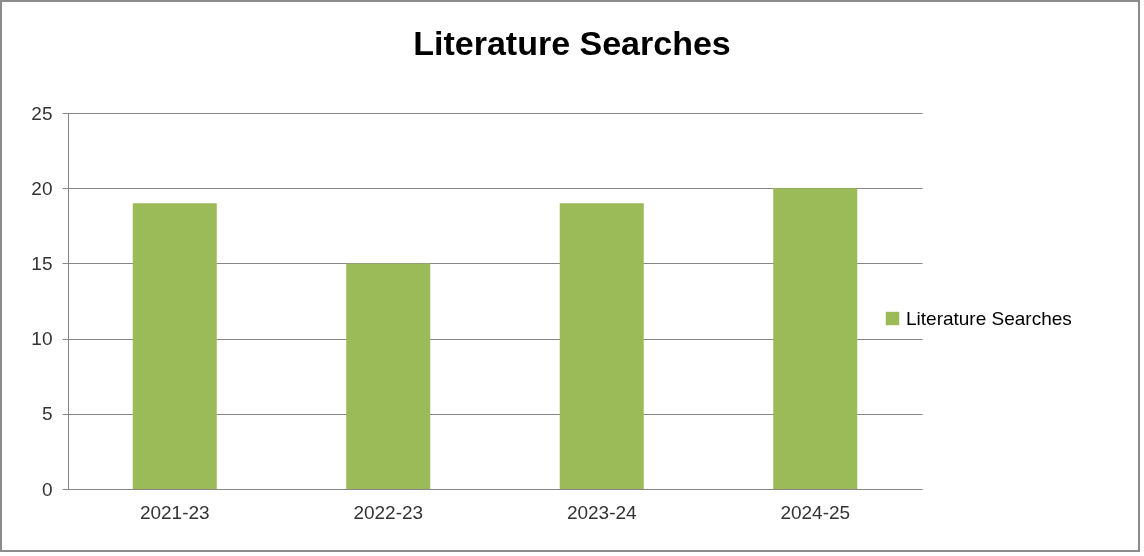 This screenshot has width=1144, height=556. What do you see at coordinates (47, 489) in the screenshot?
I see `y-tick-label: 0` at bounding box center [47, 489].